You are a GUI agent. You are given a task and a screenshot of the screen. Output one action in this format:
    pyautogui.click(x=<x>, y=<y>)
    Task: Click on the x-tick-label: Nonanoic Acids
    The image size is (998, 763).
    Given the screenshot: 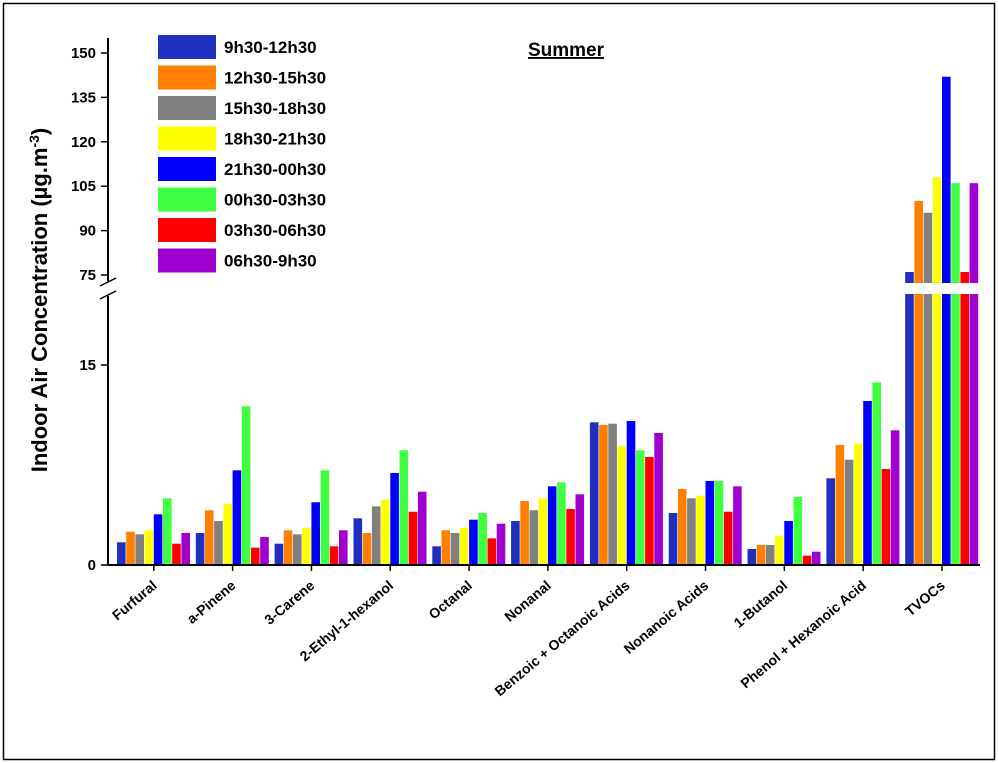 What is the action you would take?
    pyautogui.click(x=666, y=617)
    